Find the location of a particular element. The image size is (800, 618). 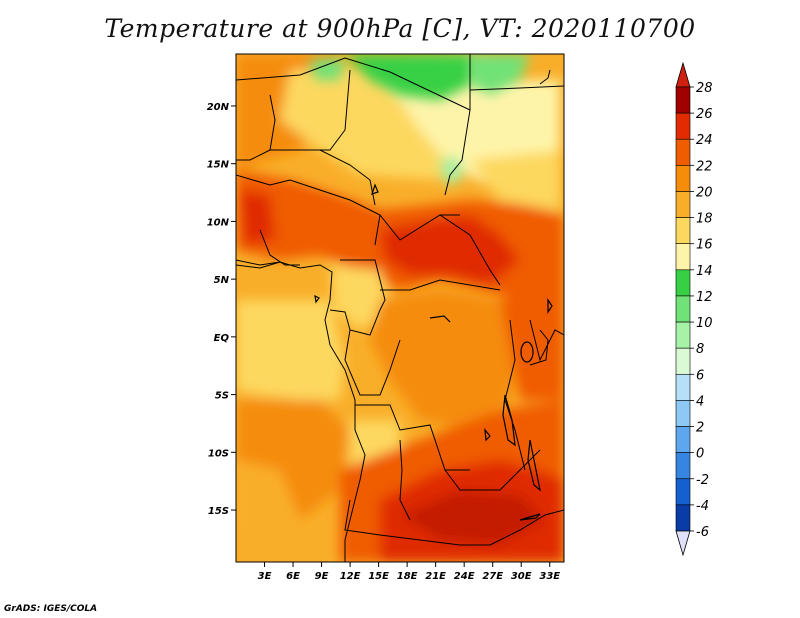

field-zone-east-lakes is located at coordinates (532, 345).